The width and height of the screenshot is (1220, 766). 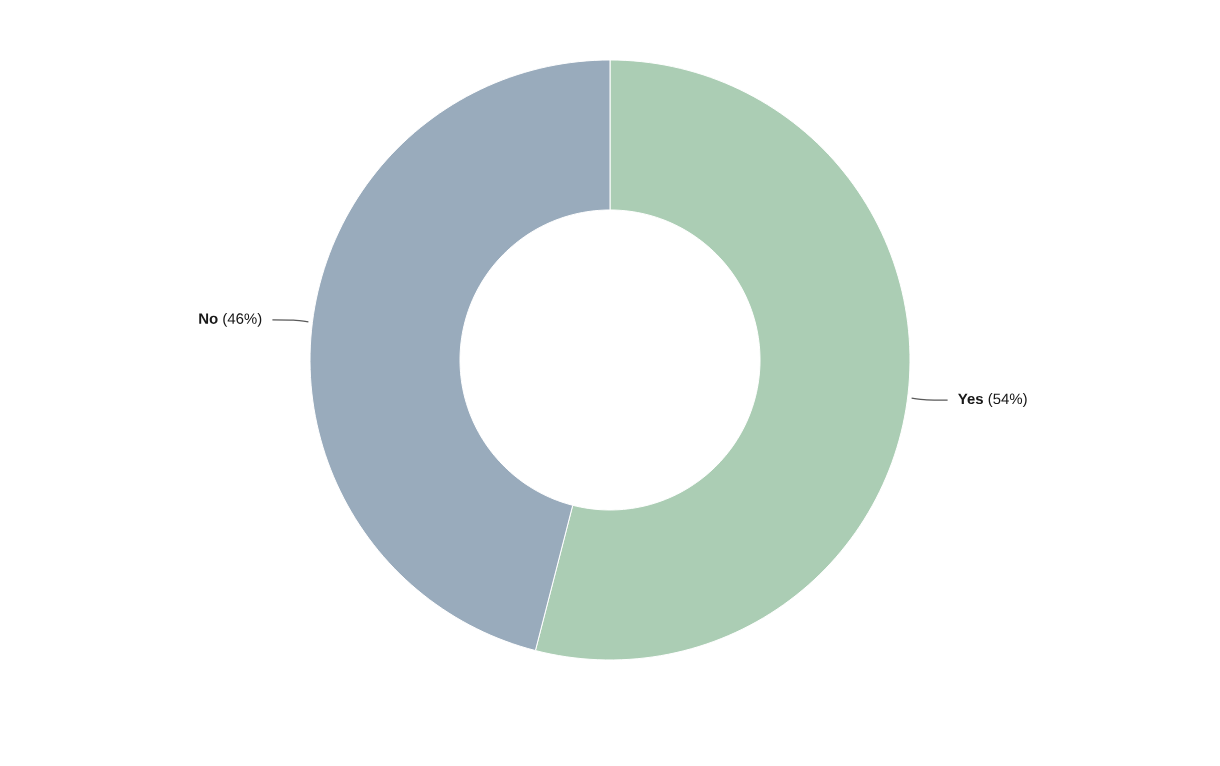 What do you see at coordinates (242, 319) in the screenshot?
I see `data-label: (46%)` at bounding box center [242, 319].